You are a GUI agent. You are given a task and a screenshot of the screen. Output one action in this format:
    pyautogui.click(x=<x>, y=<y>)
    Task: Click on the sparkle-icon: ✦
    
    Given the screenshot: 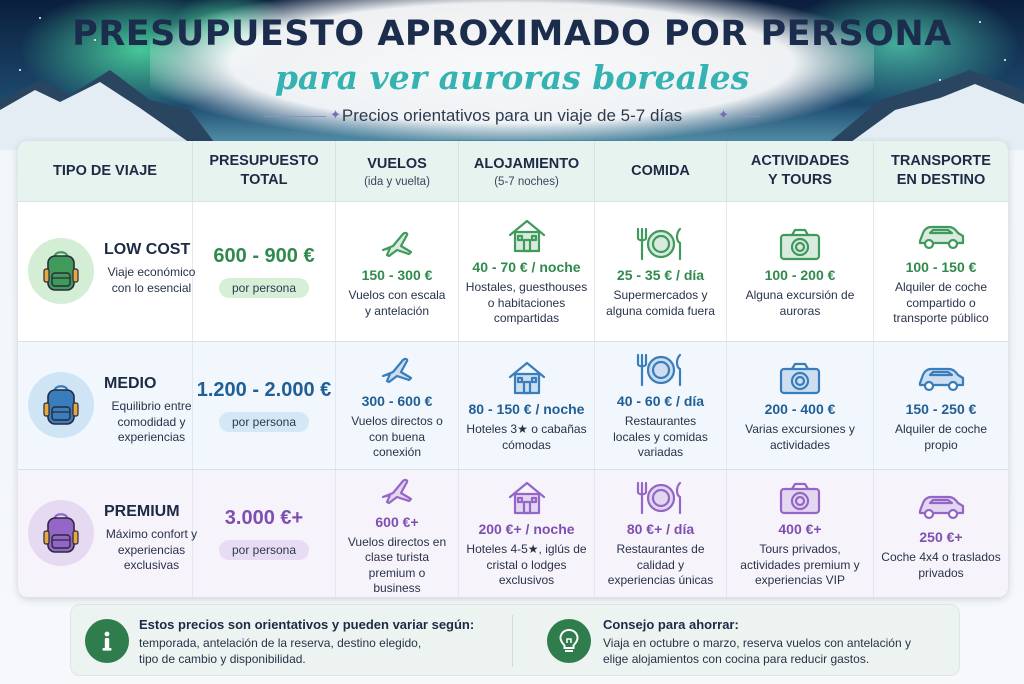 What is the action you would take?
    pyautogui.click(x=723, y=114)
    